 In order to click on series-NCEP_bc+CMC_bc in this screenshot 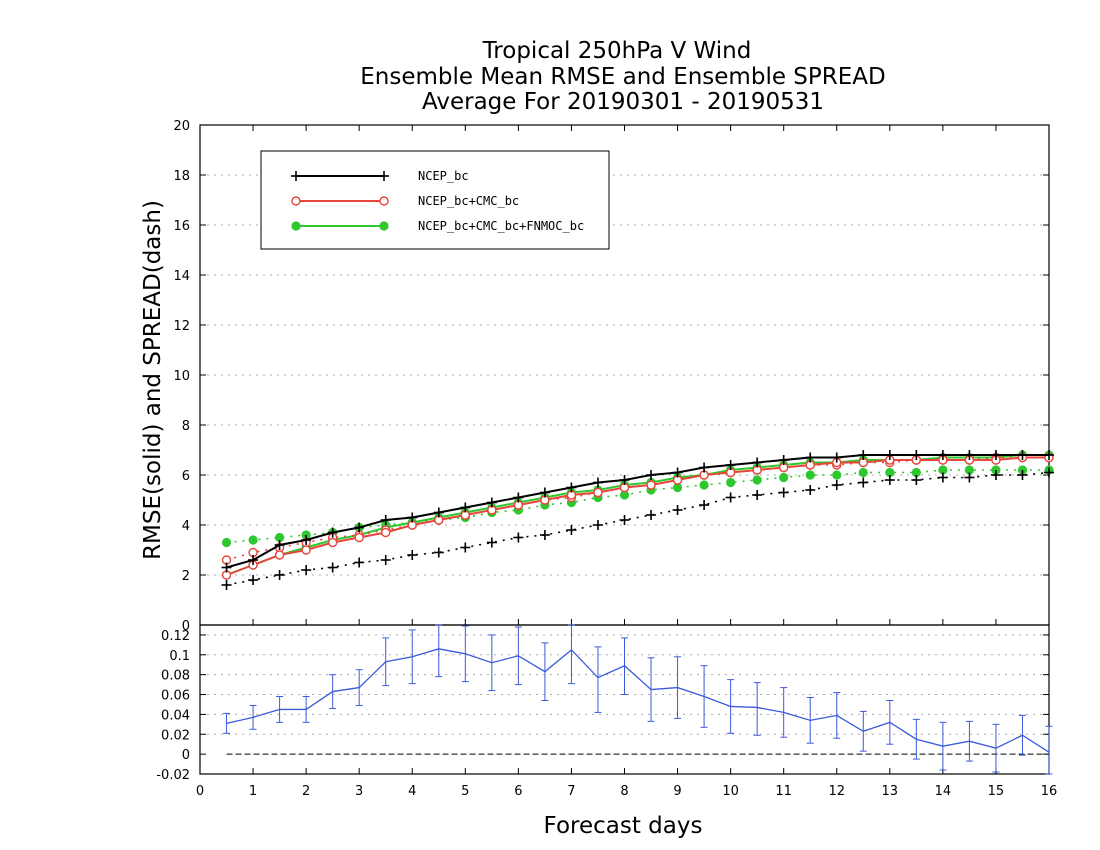, I will do `click(637, 516)`.